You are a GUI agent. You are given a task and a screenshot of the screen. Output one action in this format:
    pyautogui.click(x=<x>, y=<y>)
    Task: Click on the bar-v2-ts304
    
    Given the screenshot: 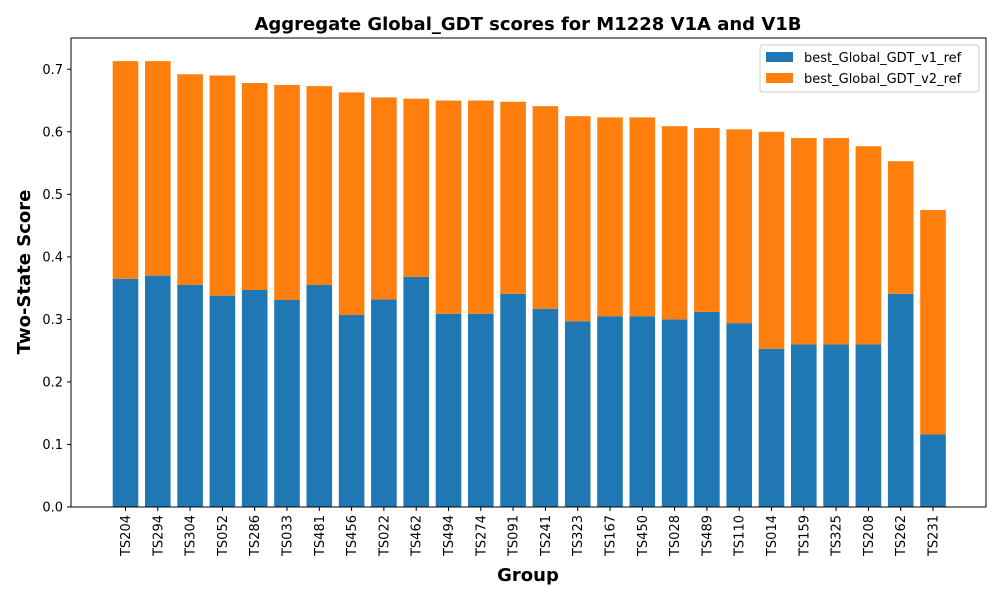 What is the action you would take?
    pyautogui.click(x=190, y=180)
    